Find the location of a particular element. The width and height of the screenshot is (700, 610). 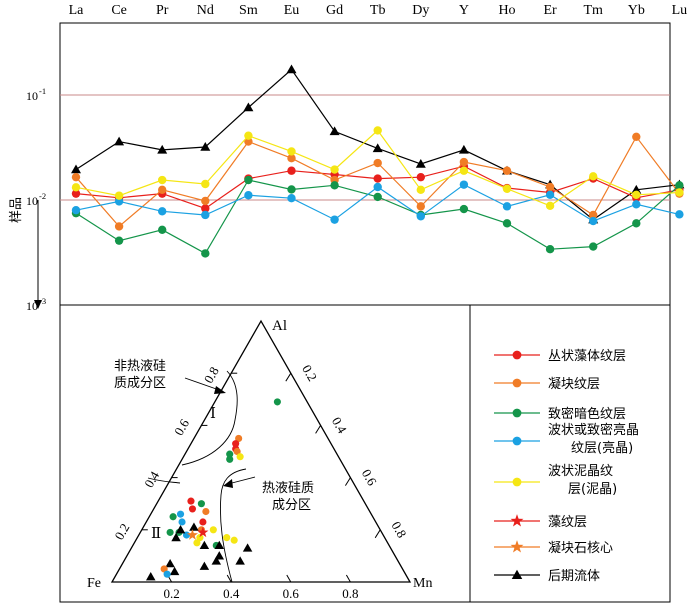

x-tick-label: La is located at coordinates (77, 10).